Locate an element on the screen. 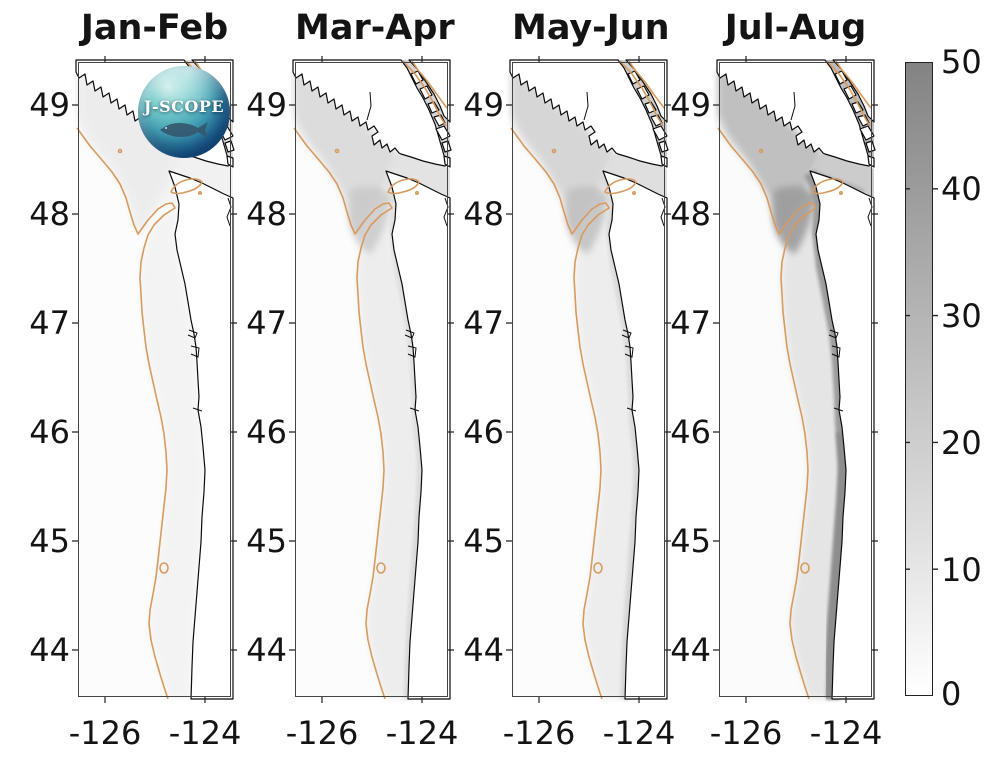  map-panel-jul-aug is located at coordinates (795, 376).